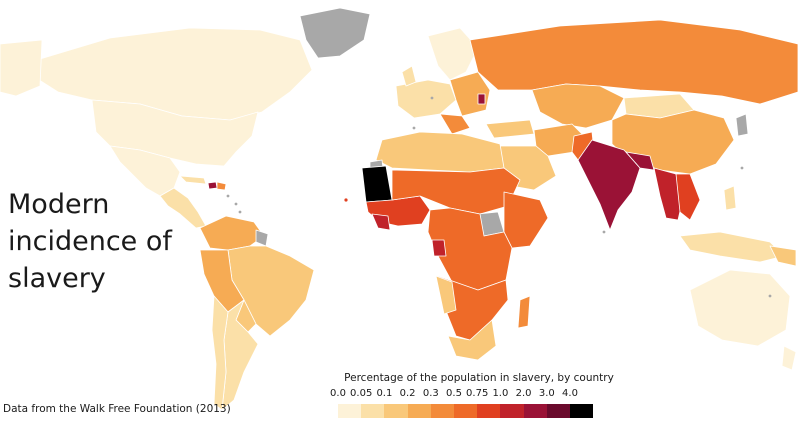  What do you see at coordinates (455, 124) in the screenshot?
I see `region-balkans` at bounding box center [455, 124].